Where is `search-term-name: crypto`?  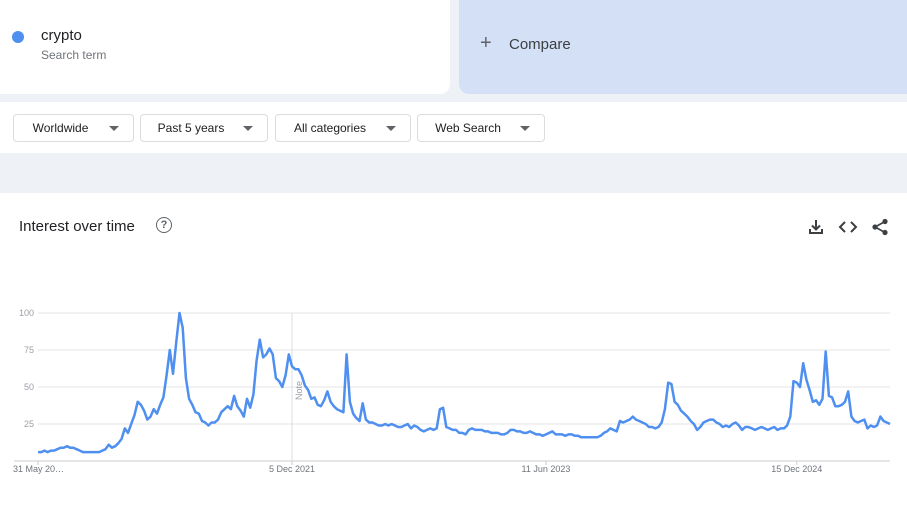
search-term-name: crypto is located at coordinates (61, 35).